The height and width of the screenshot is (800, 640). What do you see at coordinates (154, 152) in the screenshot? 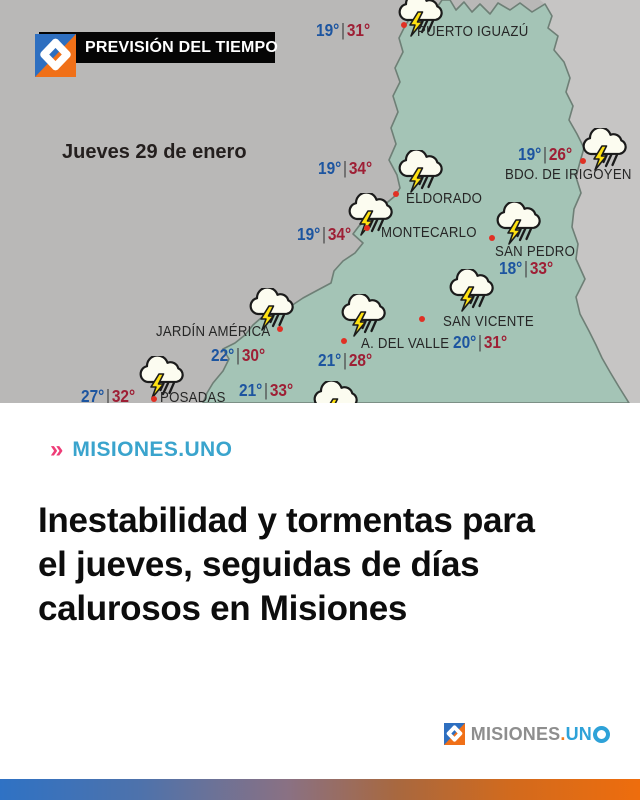
I see `forecast-date: Jueves 29 de enero` at bounding box center [154, 152].